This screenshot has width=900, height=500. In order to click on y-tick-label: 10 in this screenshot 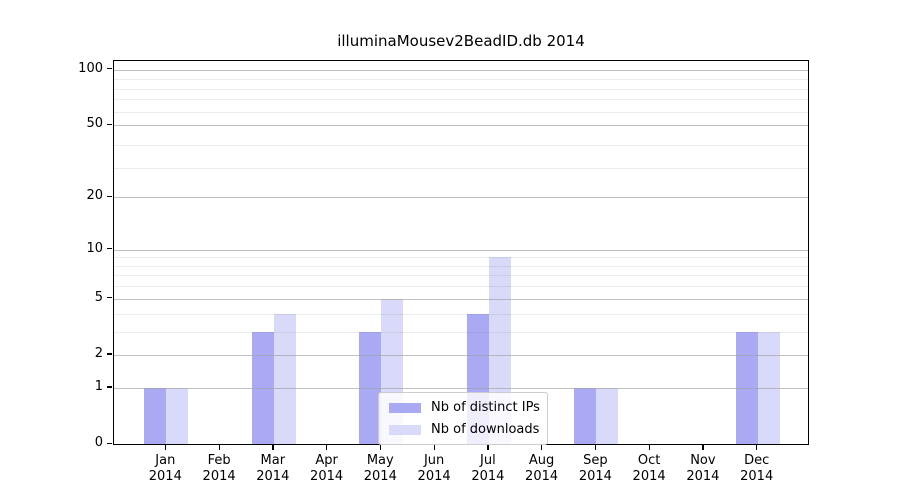, I will do `click(94, 248)`.